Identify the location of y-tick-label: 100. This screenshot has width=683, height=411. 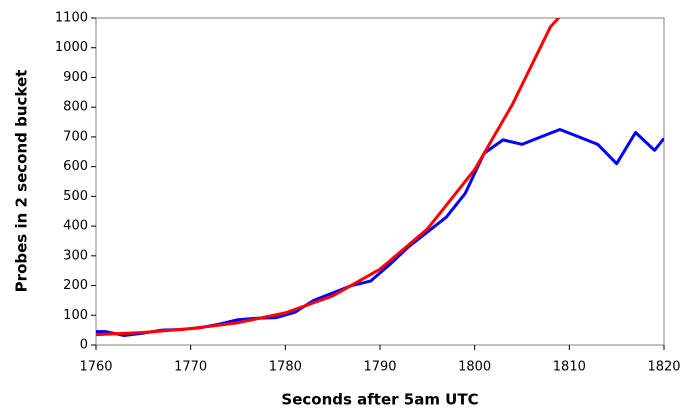
(75, 315).